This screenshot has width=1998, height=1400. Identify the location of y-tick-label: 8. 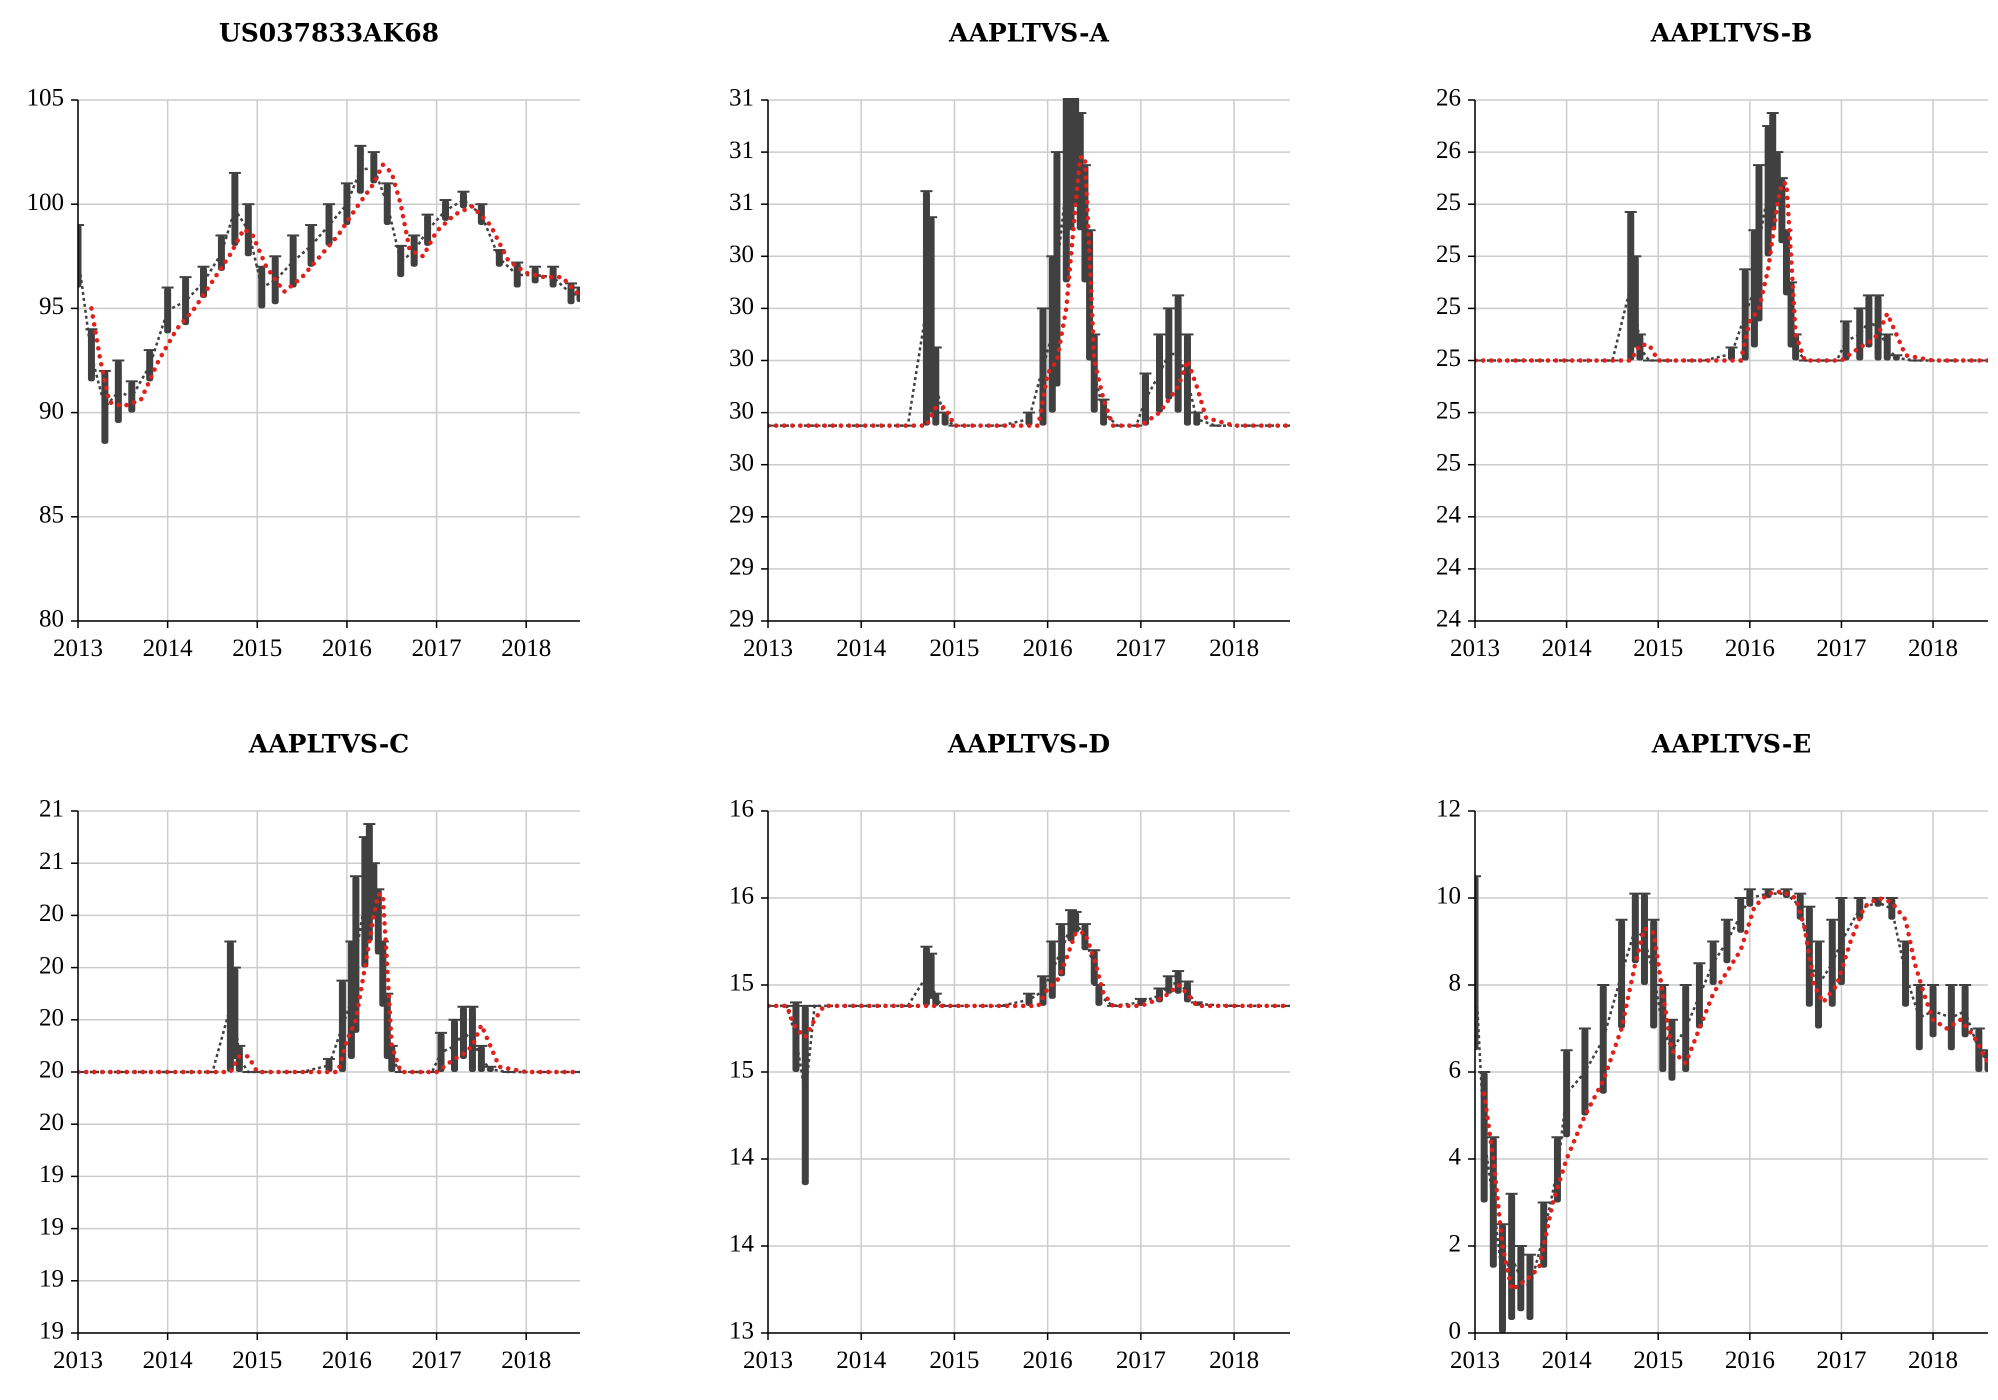
(1455, 983).